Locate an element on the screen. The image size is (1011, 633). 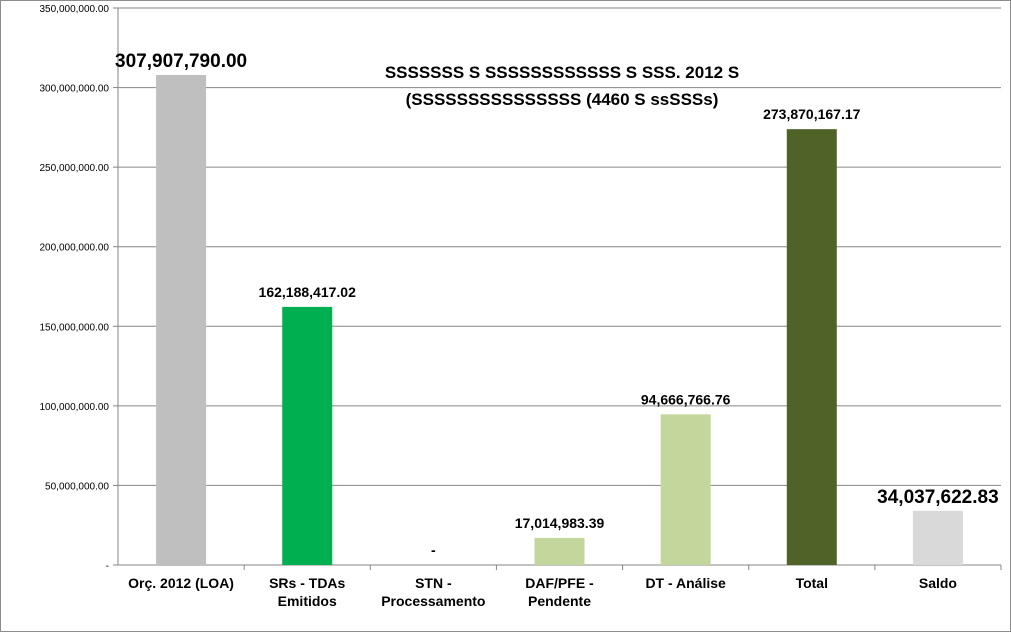
data-label: 94,666,766.76 is located at coordinates (686, 399).